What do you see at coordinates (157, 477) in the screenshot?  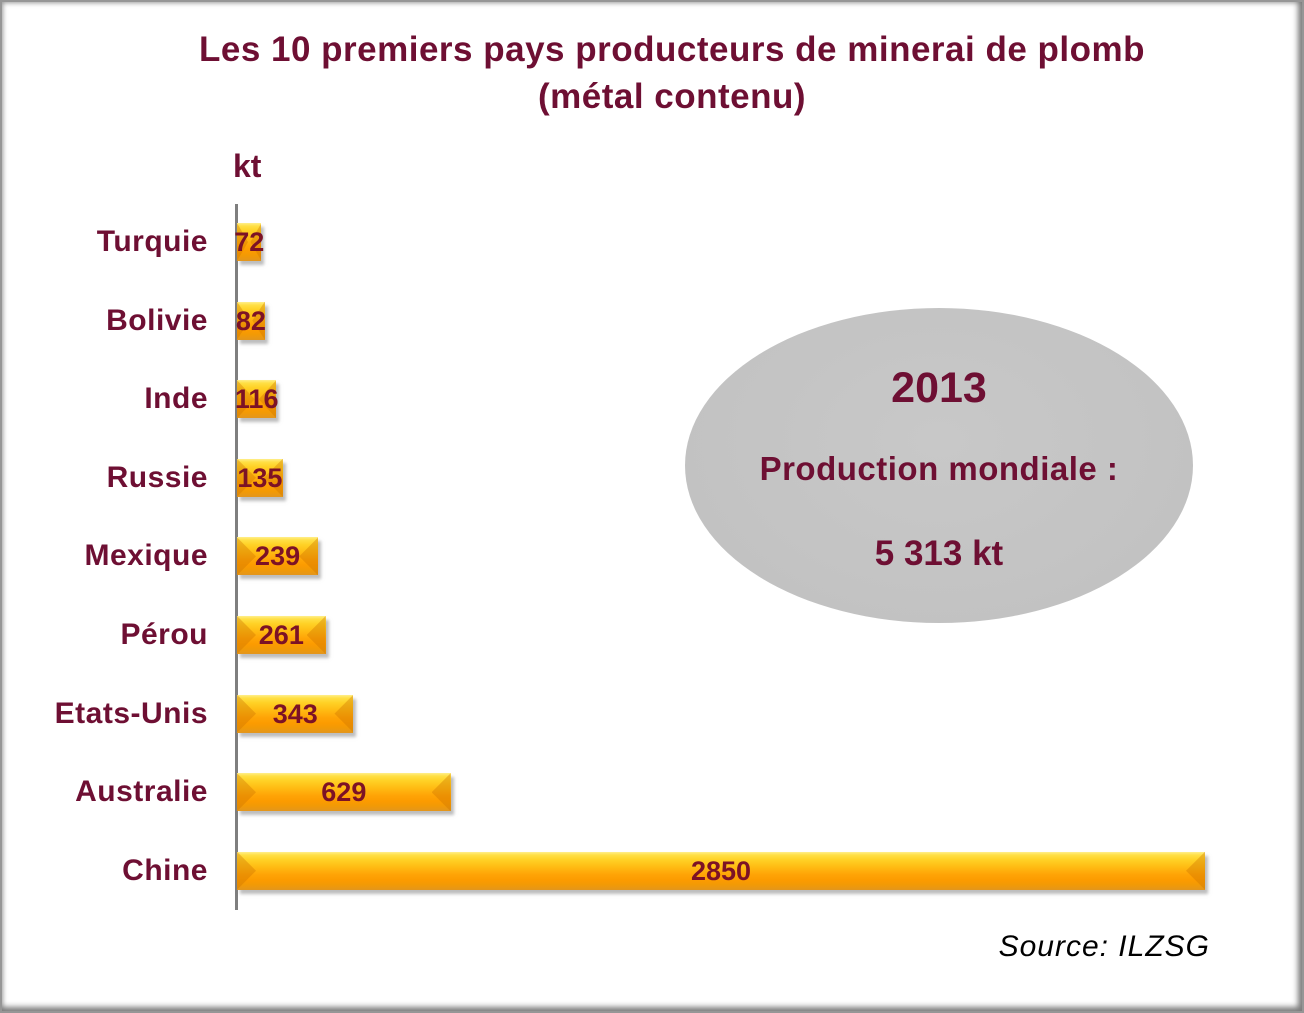 I see `category-label: Russie` at bounding box center [157, 477].